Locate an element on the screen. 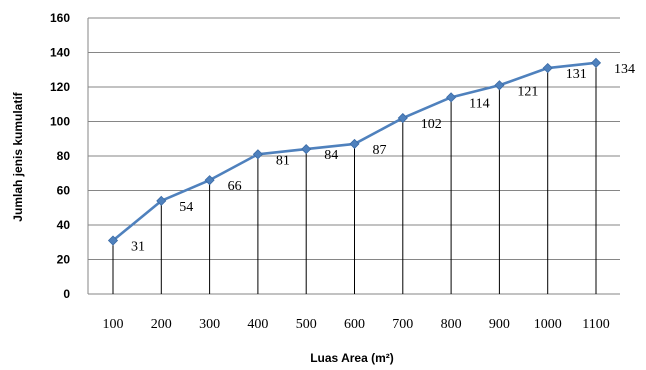 This screenshot has width=646, height=370. y-tick-label: 120 is located at coordinates (60, 87).